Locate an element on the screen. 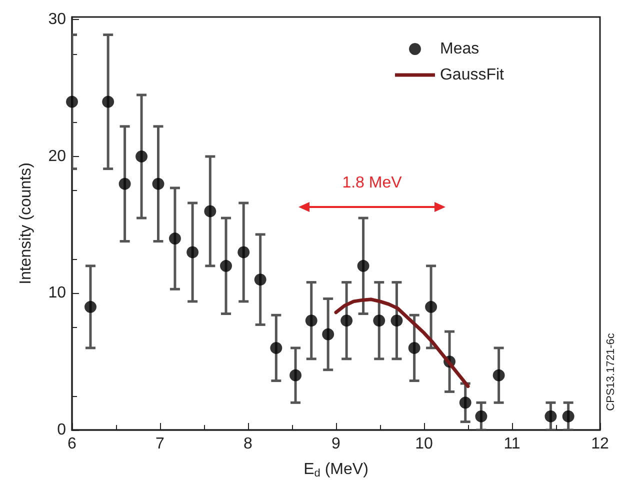 The width and height of the screenshot is (619, 484). annotation: 1.8 MeV is located at coordinates (372, 183).